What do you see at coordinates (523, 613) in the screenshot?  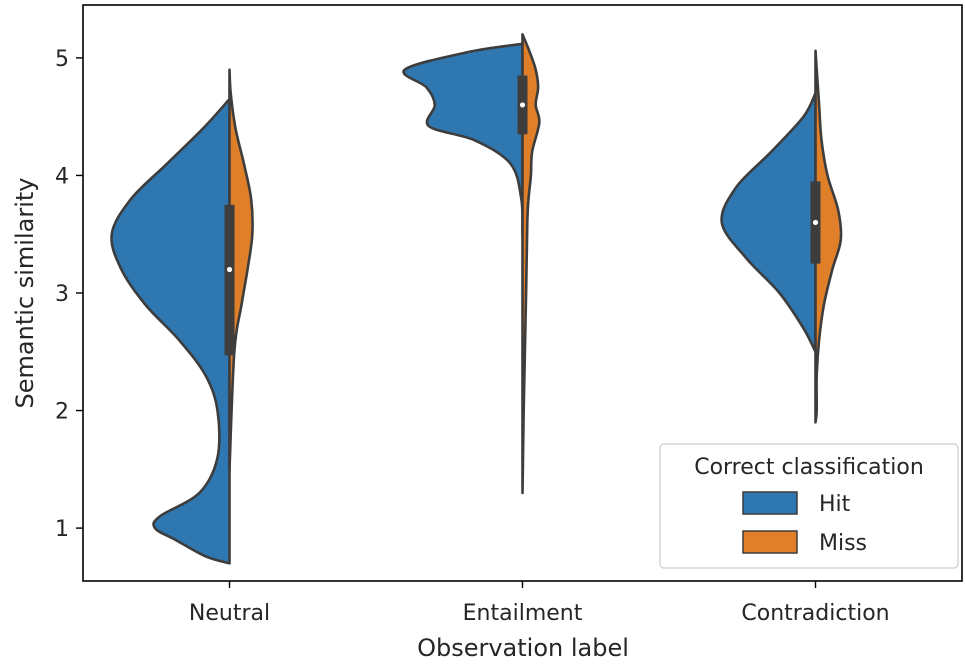 I see `x-tick-label-entailment: Entailment` at bounding box center [523, 613].